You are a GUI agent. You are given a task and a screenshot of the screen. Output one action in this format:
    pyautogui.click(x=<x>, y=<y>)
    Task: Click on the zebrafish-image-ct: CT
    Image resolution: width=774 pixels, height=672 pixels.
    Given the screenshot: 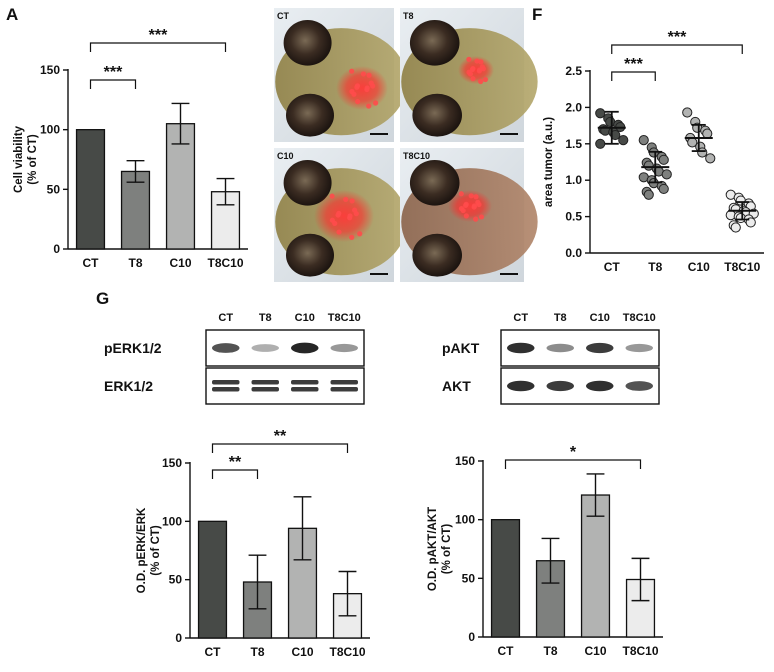 What is the action you would take?
    pyautogui.click(x=341, y=75)
    